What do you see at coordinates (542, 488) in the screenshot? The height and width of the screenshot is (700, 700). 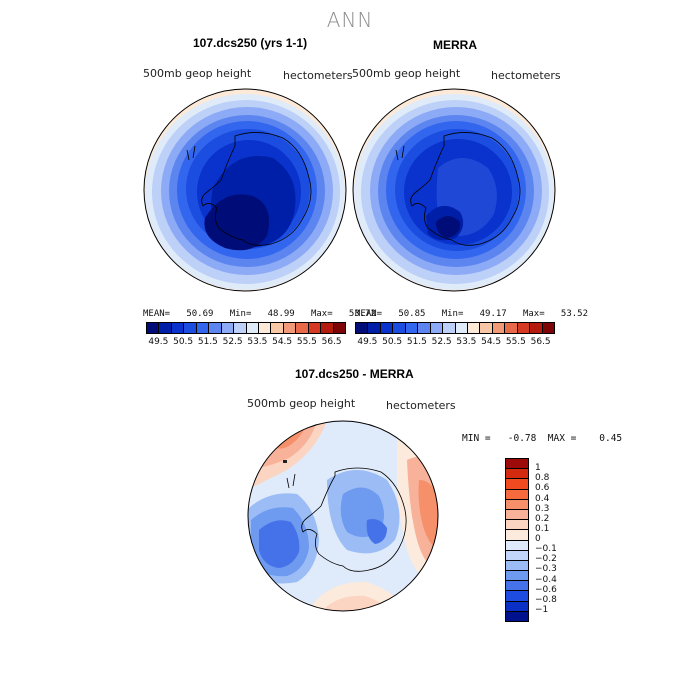 I see `colorbar-tick-label: 0.6` at bounding box center [542, 488].